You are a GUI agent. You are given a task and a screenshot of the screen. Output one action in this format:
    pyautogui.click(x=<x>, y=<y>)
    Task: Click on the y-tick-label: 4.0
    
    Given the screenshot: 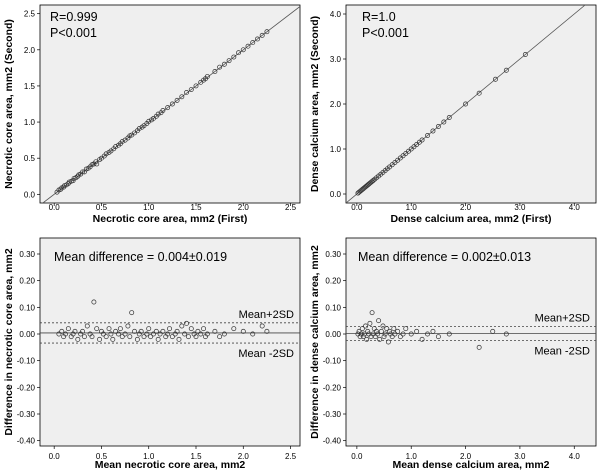 What is the action you would take?
    pyautogui.click(x=336, y=14)
    